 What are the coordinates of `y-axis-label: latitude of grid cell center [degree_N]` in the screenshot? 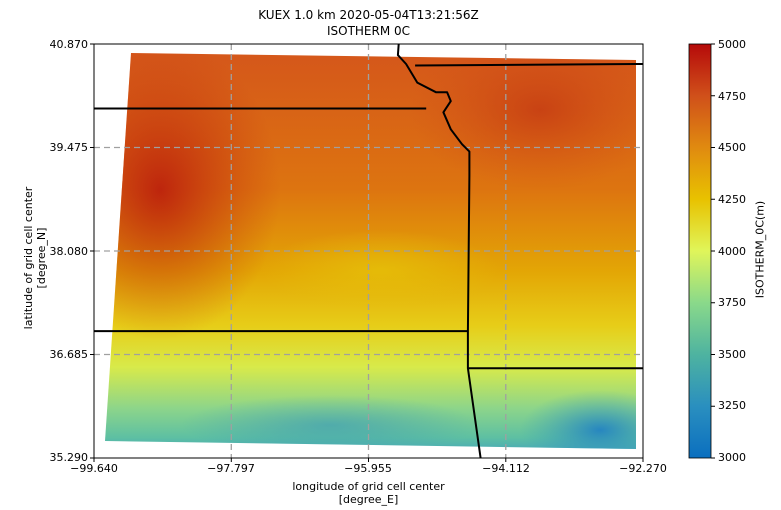 It's located at (35, 258).